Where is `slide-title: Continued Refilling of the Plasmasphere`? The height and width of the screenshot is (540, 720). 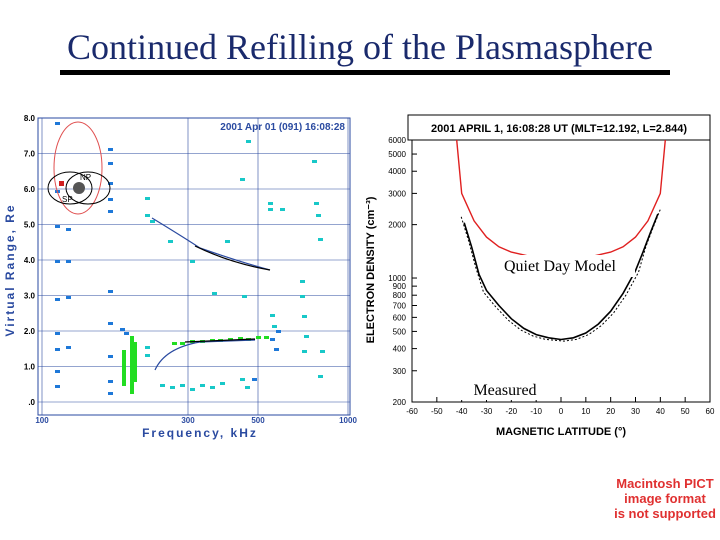 slide-title: Continued Refilling of the Plasmasphere is located at coordinates (360, 47).